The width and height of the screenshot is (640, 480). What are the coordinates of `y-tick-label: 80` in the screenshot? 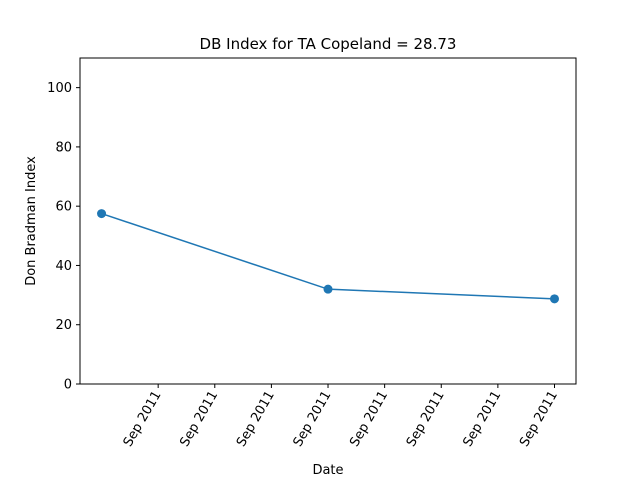 It's located at (63, 147).